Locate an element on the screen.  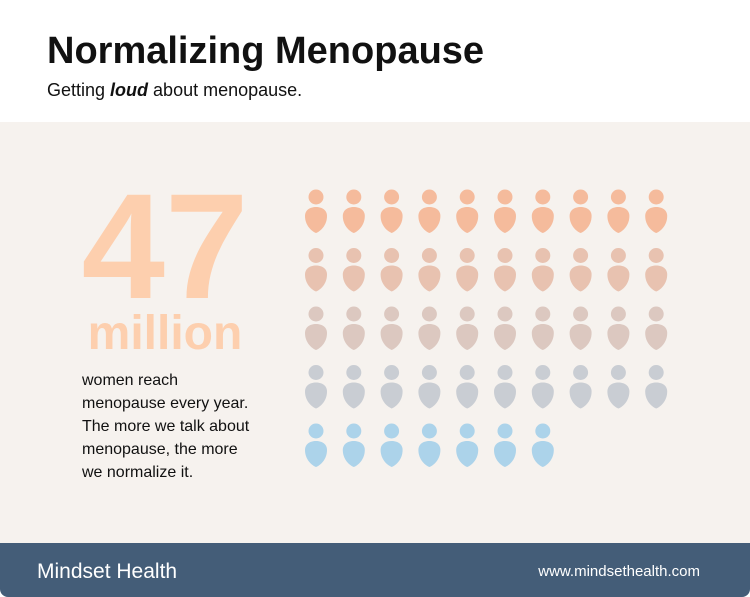
brand: Mindset Health is located at coordinates (107, 571).